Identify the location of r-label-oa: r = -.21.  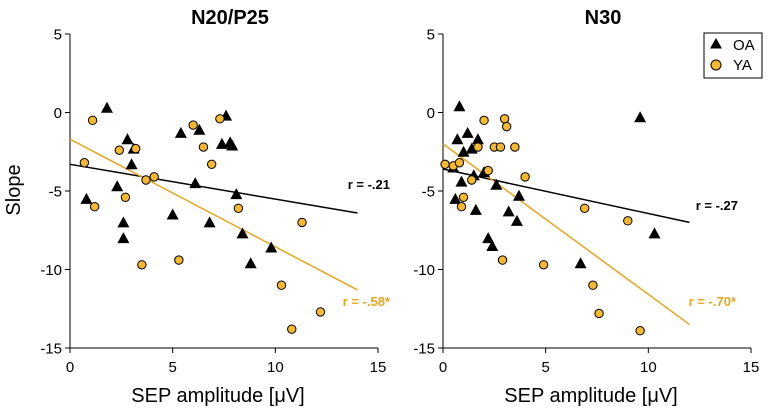
(369, 184).